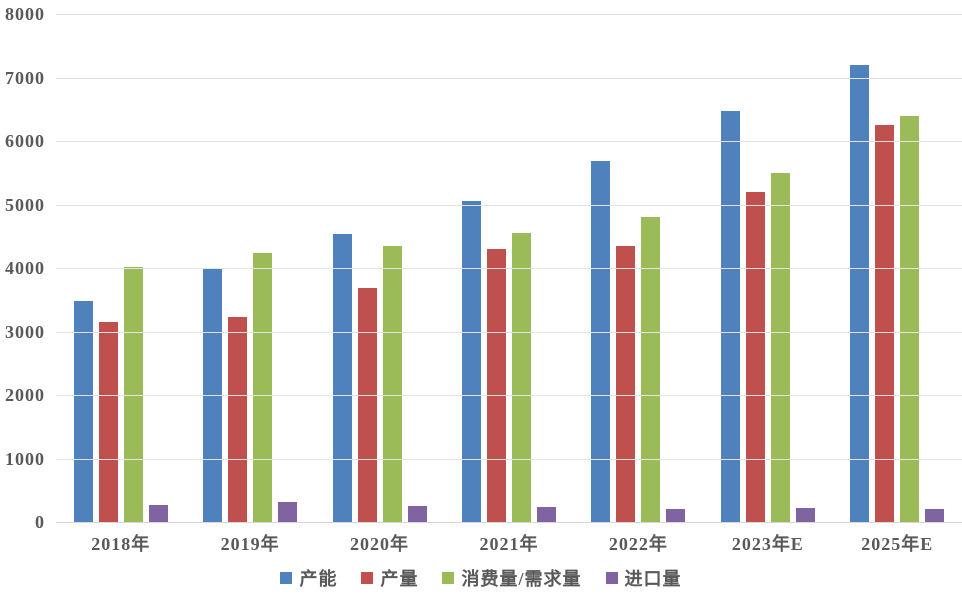  I want to click on x-tick-label-2019年: 2019年, so click(250, 544).